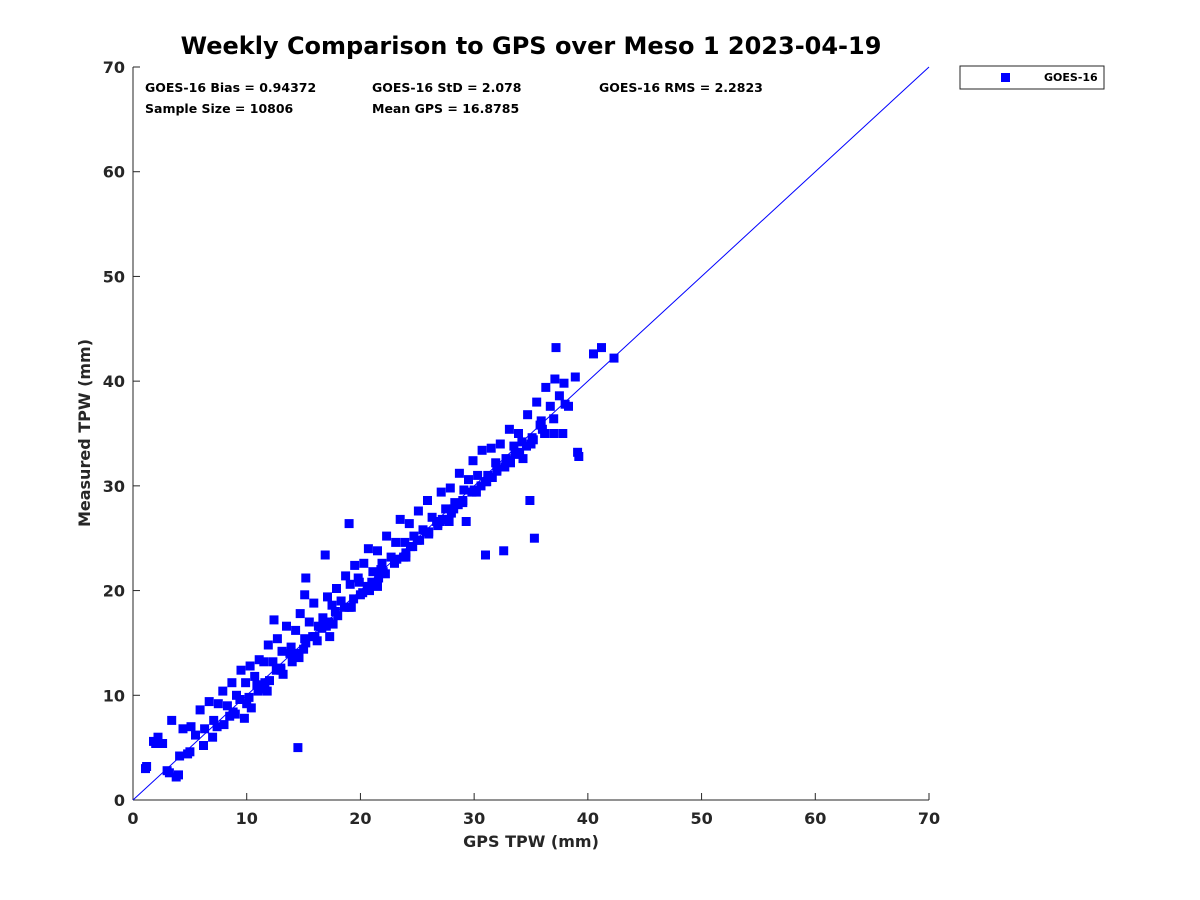  Describe the element at coordinates (114, 695) in the screenshot. I see `y-tick-label: 10` at that location.